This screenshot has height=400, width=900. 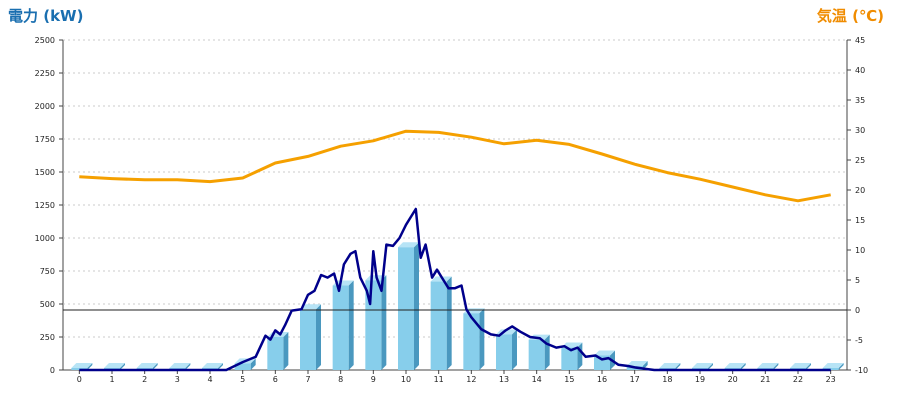 What do you see at coordinates (857, 310) in the screenshot?
I see `right-tick-label: 0` at bounding box center [857, 310].